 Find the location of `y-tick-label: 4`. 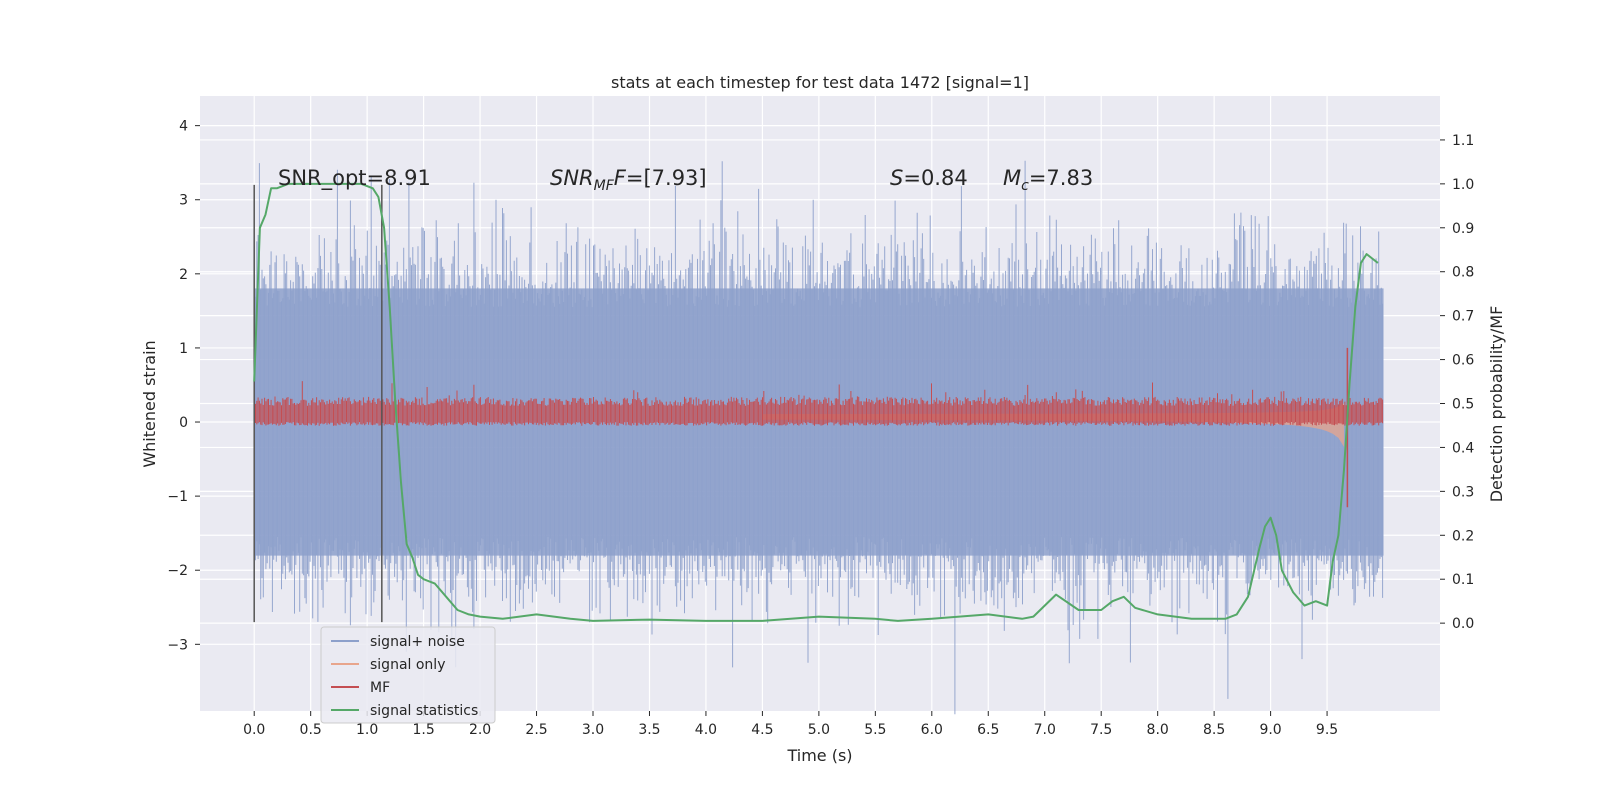

y-tick-label: 4 is located at coordinates (183, 127).